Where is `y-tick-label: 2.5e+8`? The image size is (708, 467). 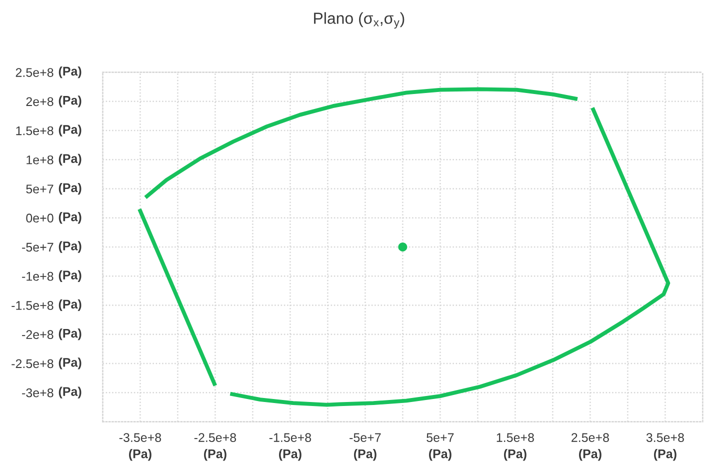
y-tick-label: 2.5e+8 is located at coordinates (35, 72).